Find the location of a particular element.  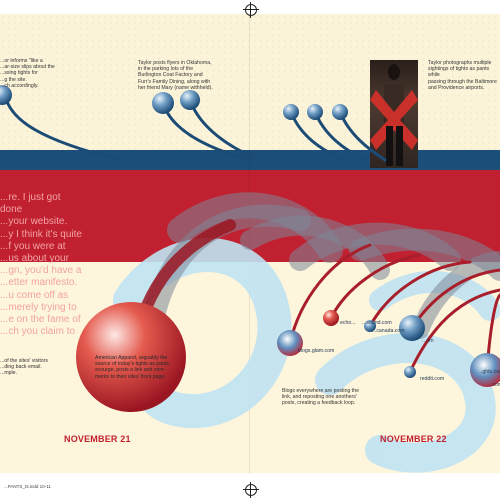

label-com-two: ...com is located at coordinates (494, 385).